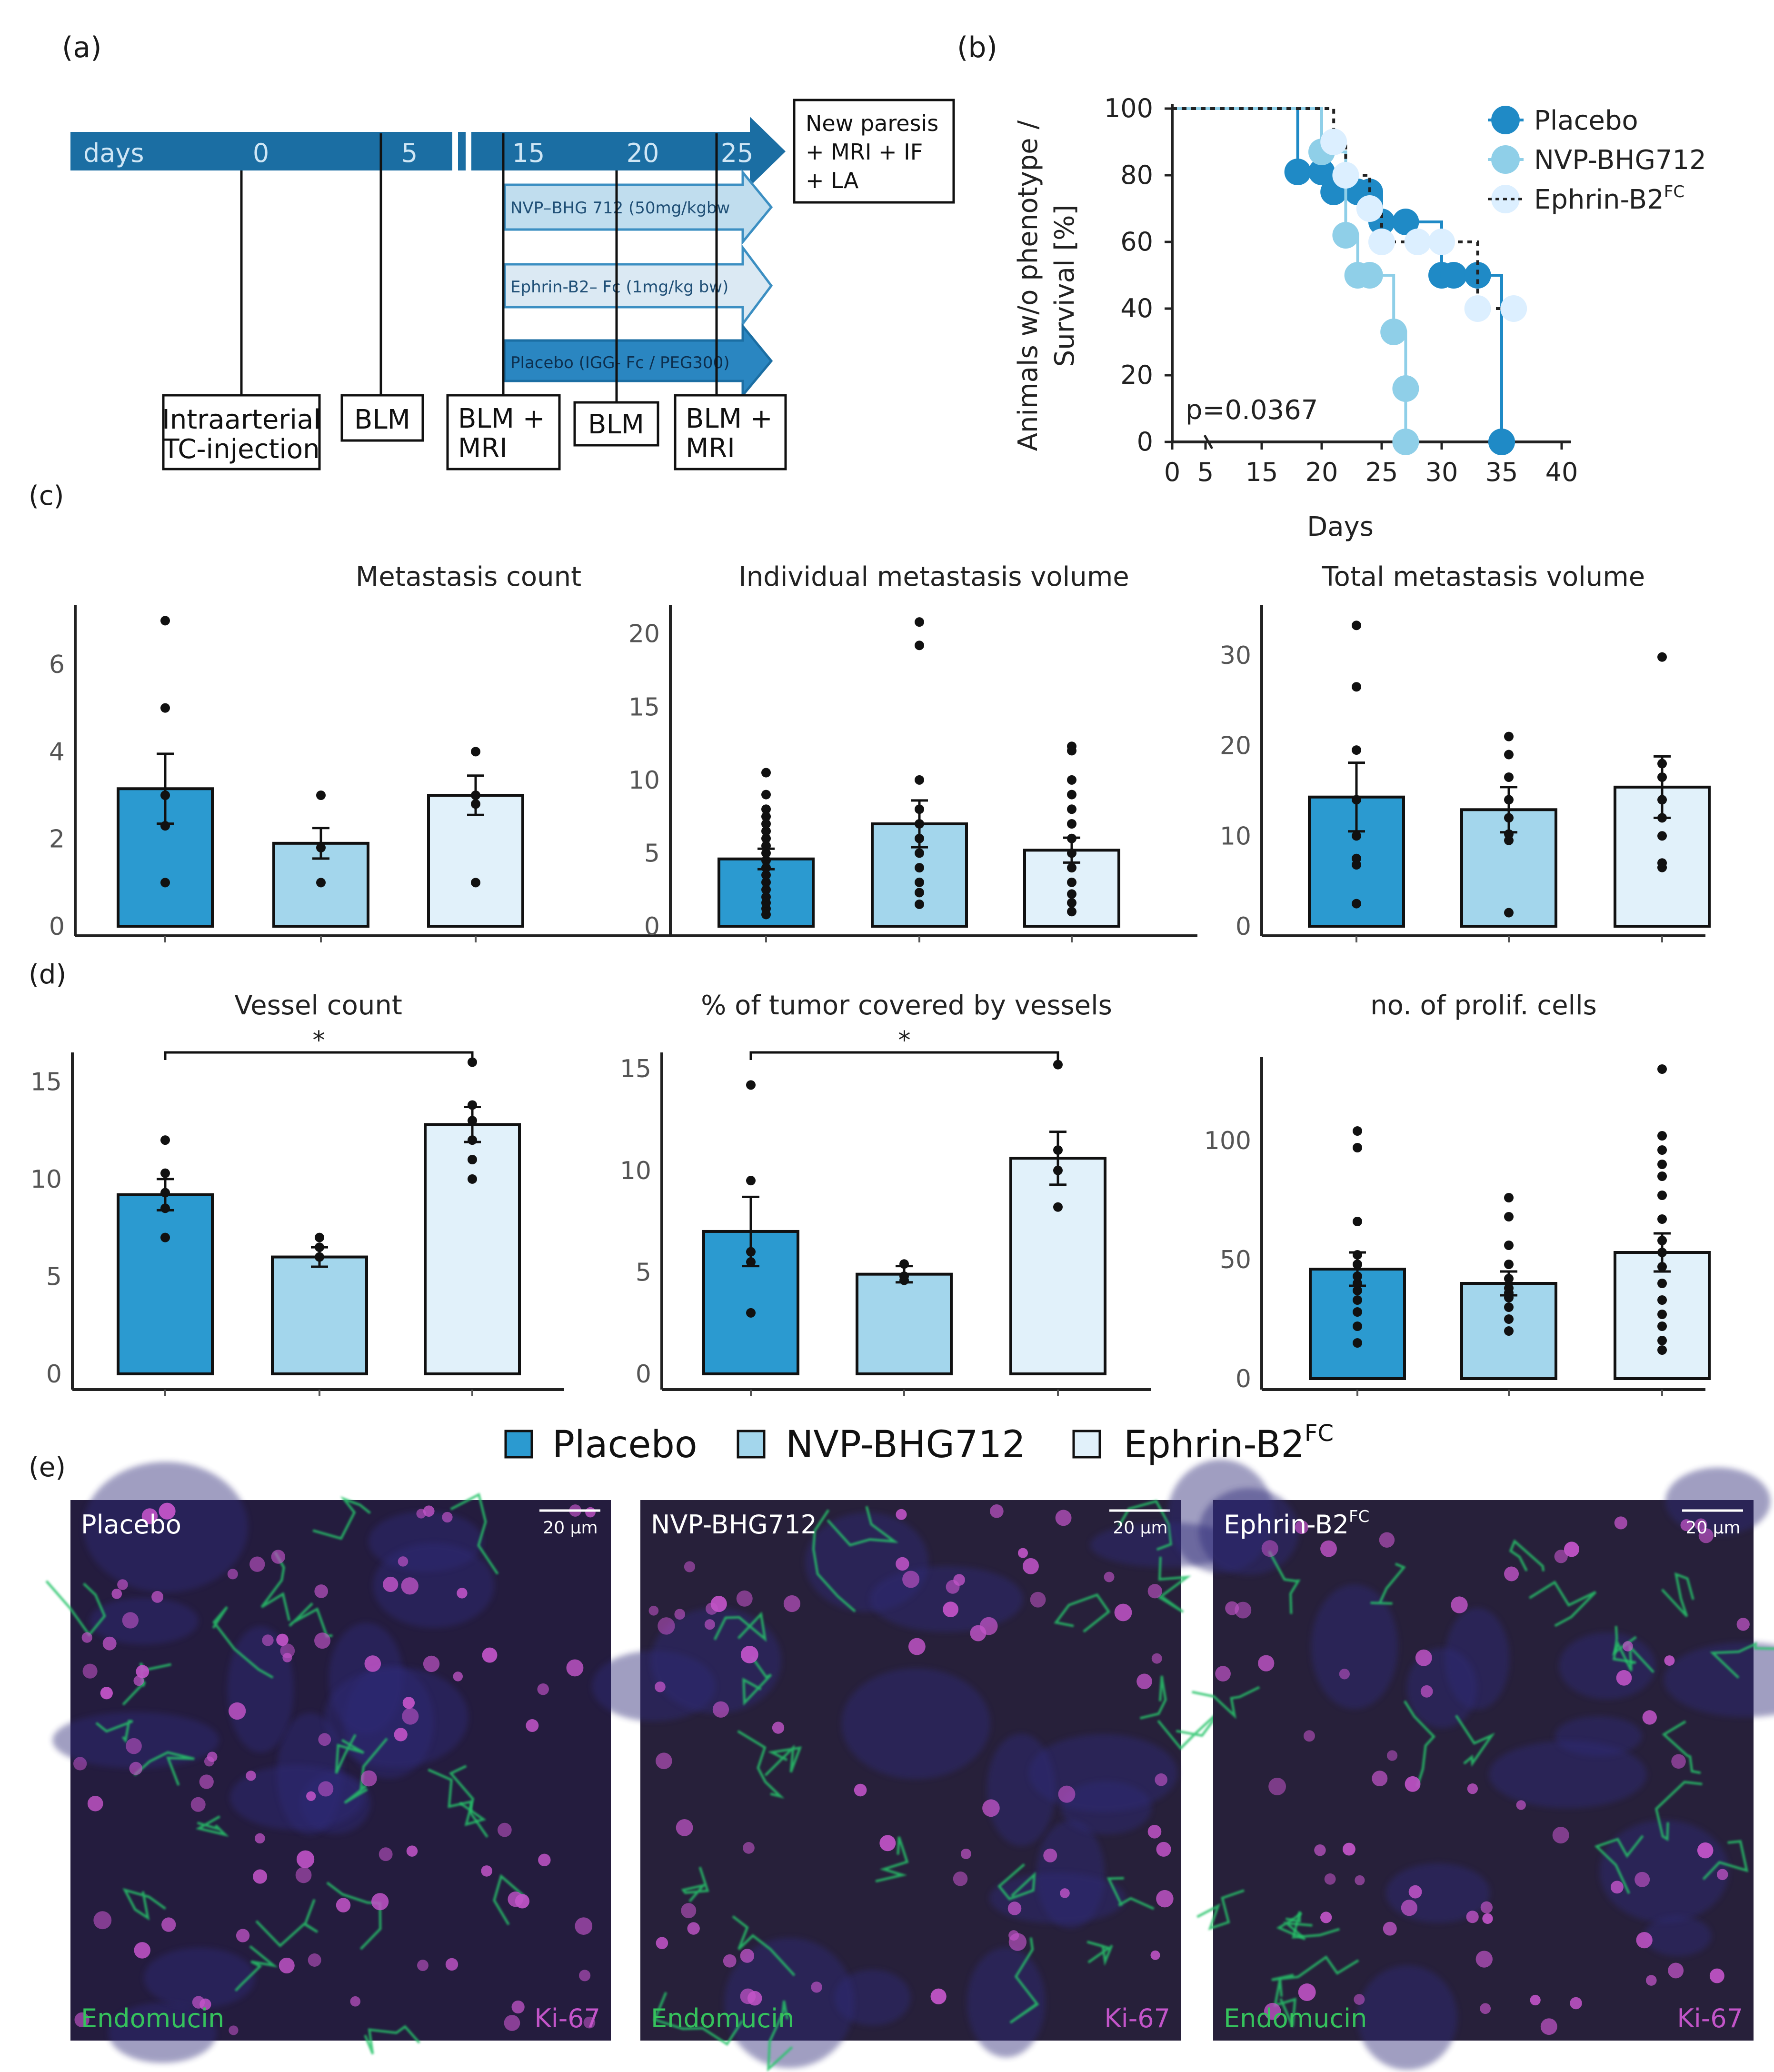 This screenshot has width=1774, height=2072. Describe the element at coordinates (1145, 442) in the screenshot. I see `km-ytick-label: 0` at that location.